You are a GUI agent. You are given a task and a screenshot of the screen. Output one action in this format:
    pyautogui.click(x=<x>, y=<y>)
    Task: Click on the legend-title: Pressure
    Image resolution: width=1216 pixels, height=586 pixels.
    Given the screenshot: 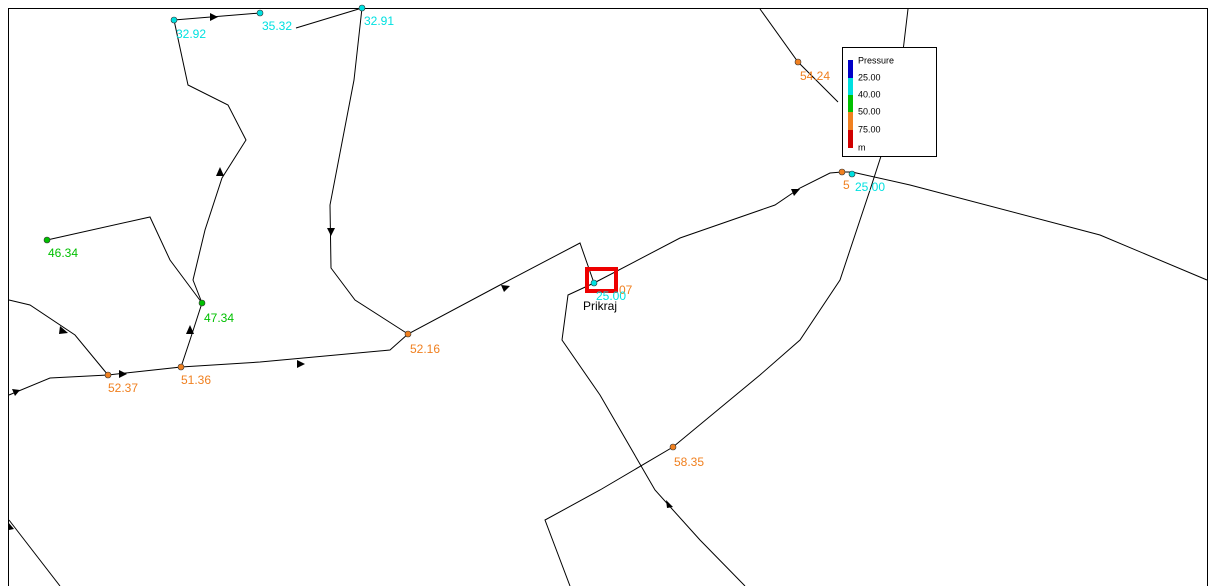 What is the action you would take?
    pyautogui.click(x=876, y=60)
    